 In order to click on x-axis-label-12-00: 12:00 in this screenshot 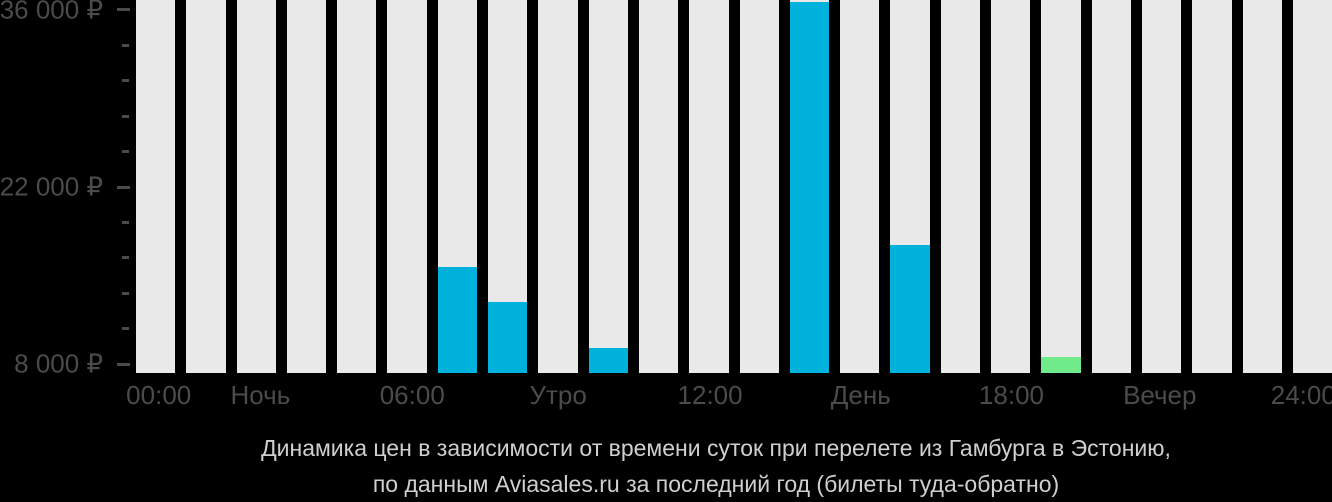, I will do `click(710, 395)`.